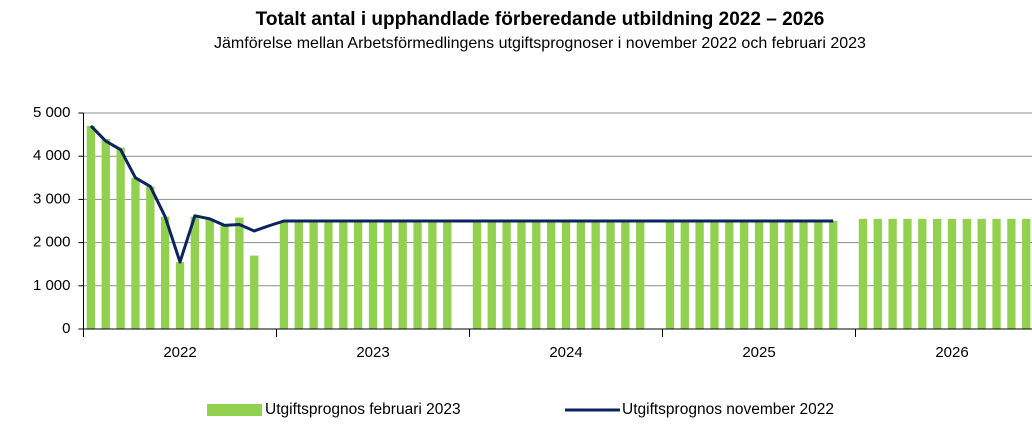 The height and width of the screenshot is (425, 1032). Describe the element at coordinates (234, 410) in the screenshot. I see `legend-swatch` at that location.